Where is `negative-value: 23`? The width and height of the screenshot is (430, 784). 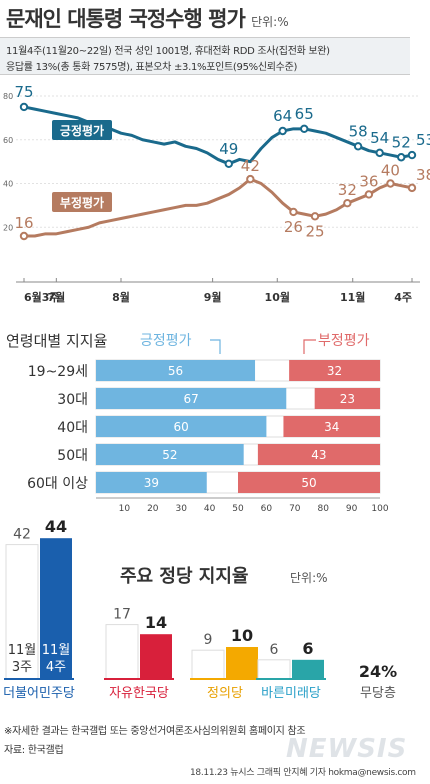
negative-value: 23 is located at coordinates (347, 399).